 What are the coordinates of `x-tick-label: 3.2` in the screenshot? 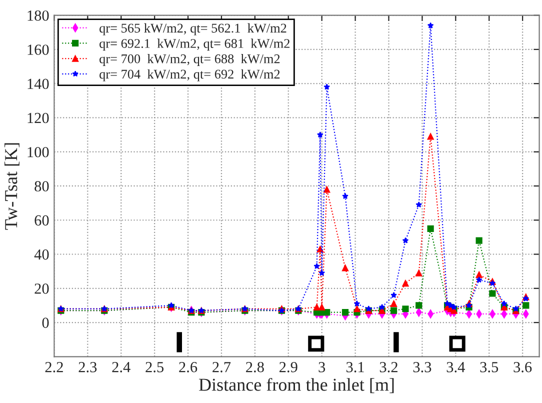 It's located at (389, 367).